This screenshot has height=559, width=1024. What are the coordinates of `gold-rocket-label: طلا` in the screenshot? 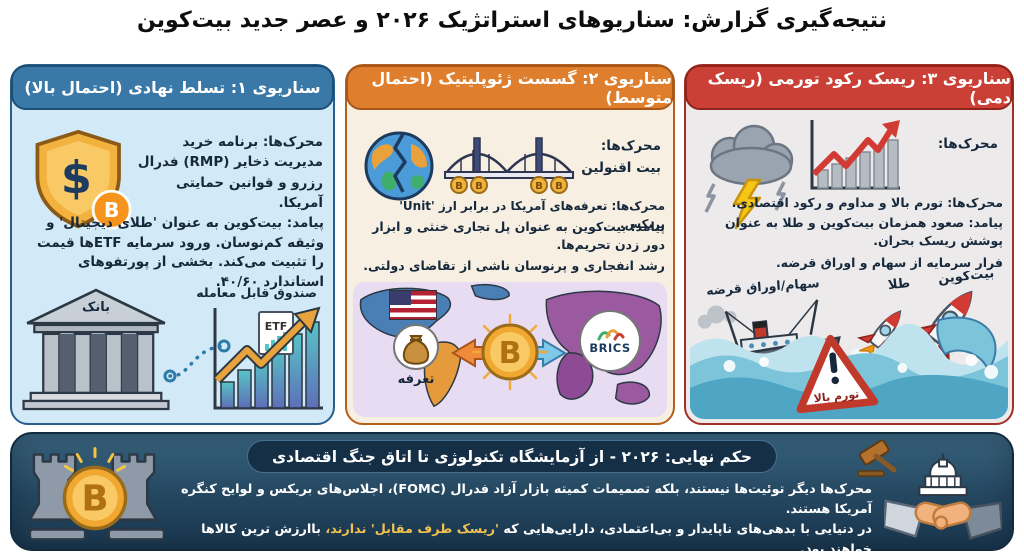 It's located at (899, 284).